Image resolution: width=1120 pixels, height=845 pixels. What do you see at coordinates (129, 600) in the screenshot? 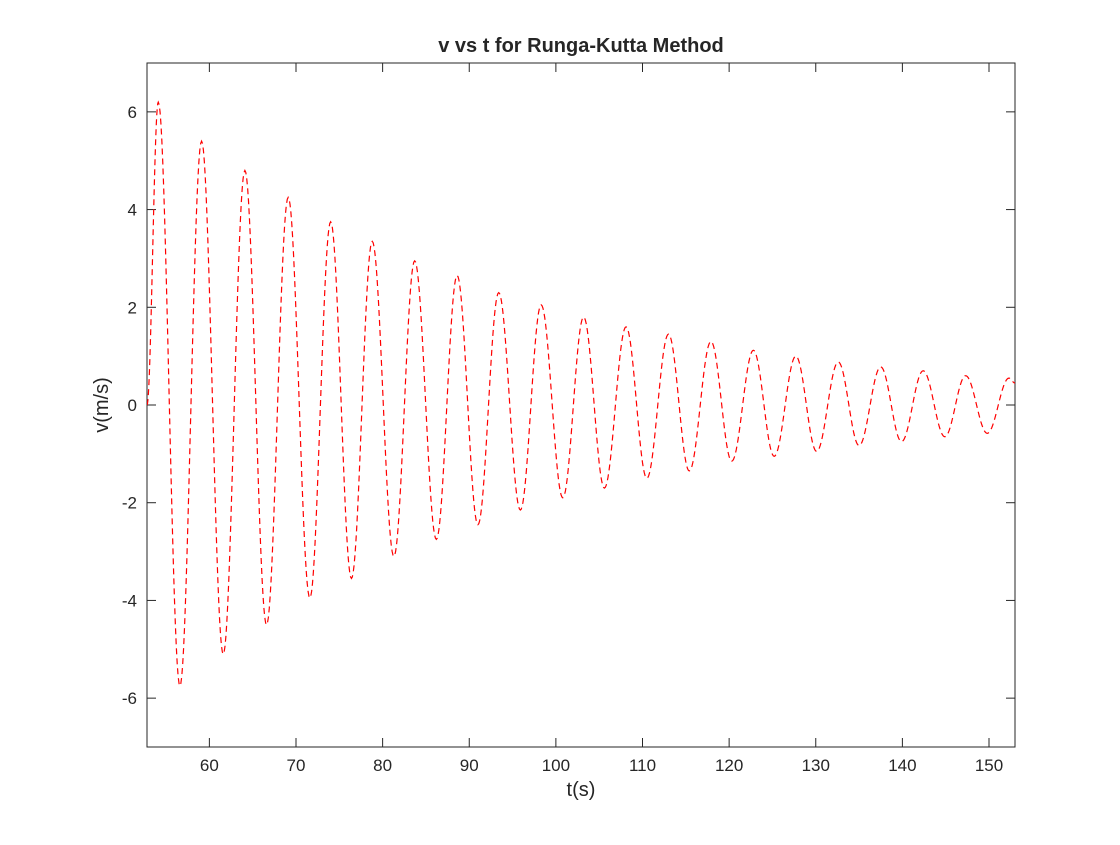
I see `y-tick-label: -4` at bounding box center [129, 600].